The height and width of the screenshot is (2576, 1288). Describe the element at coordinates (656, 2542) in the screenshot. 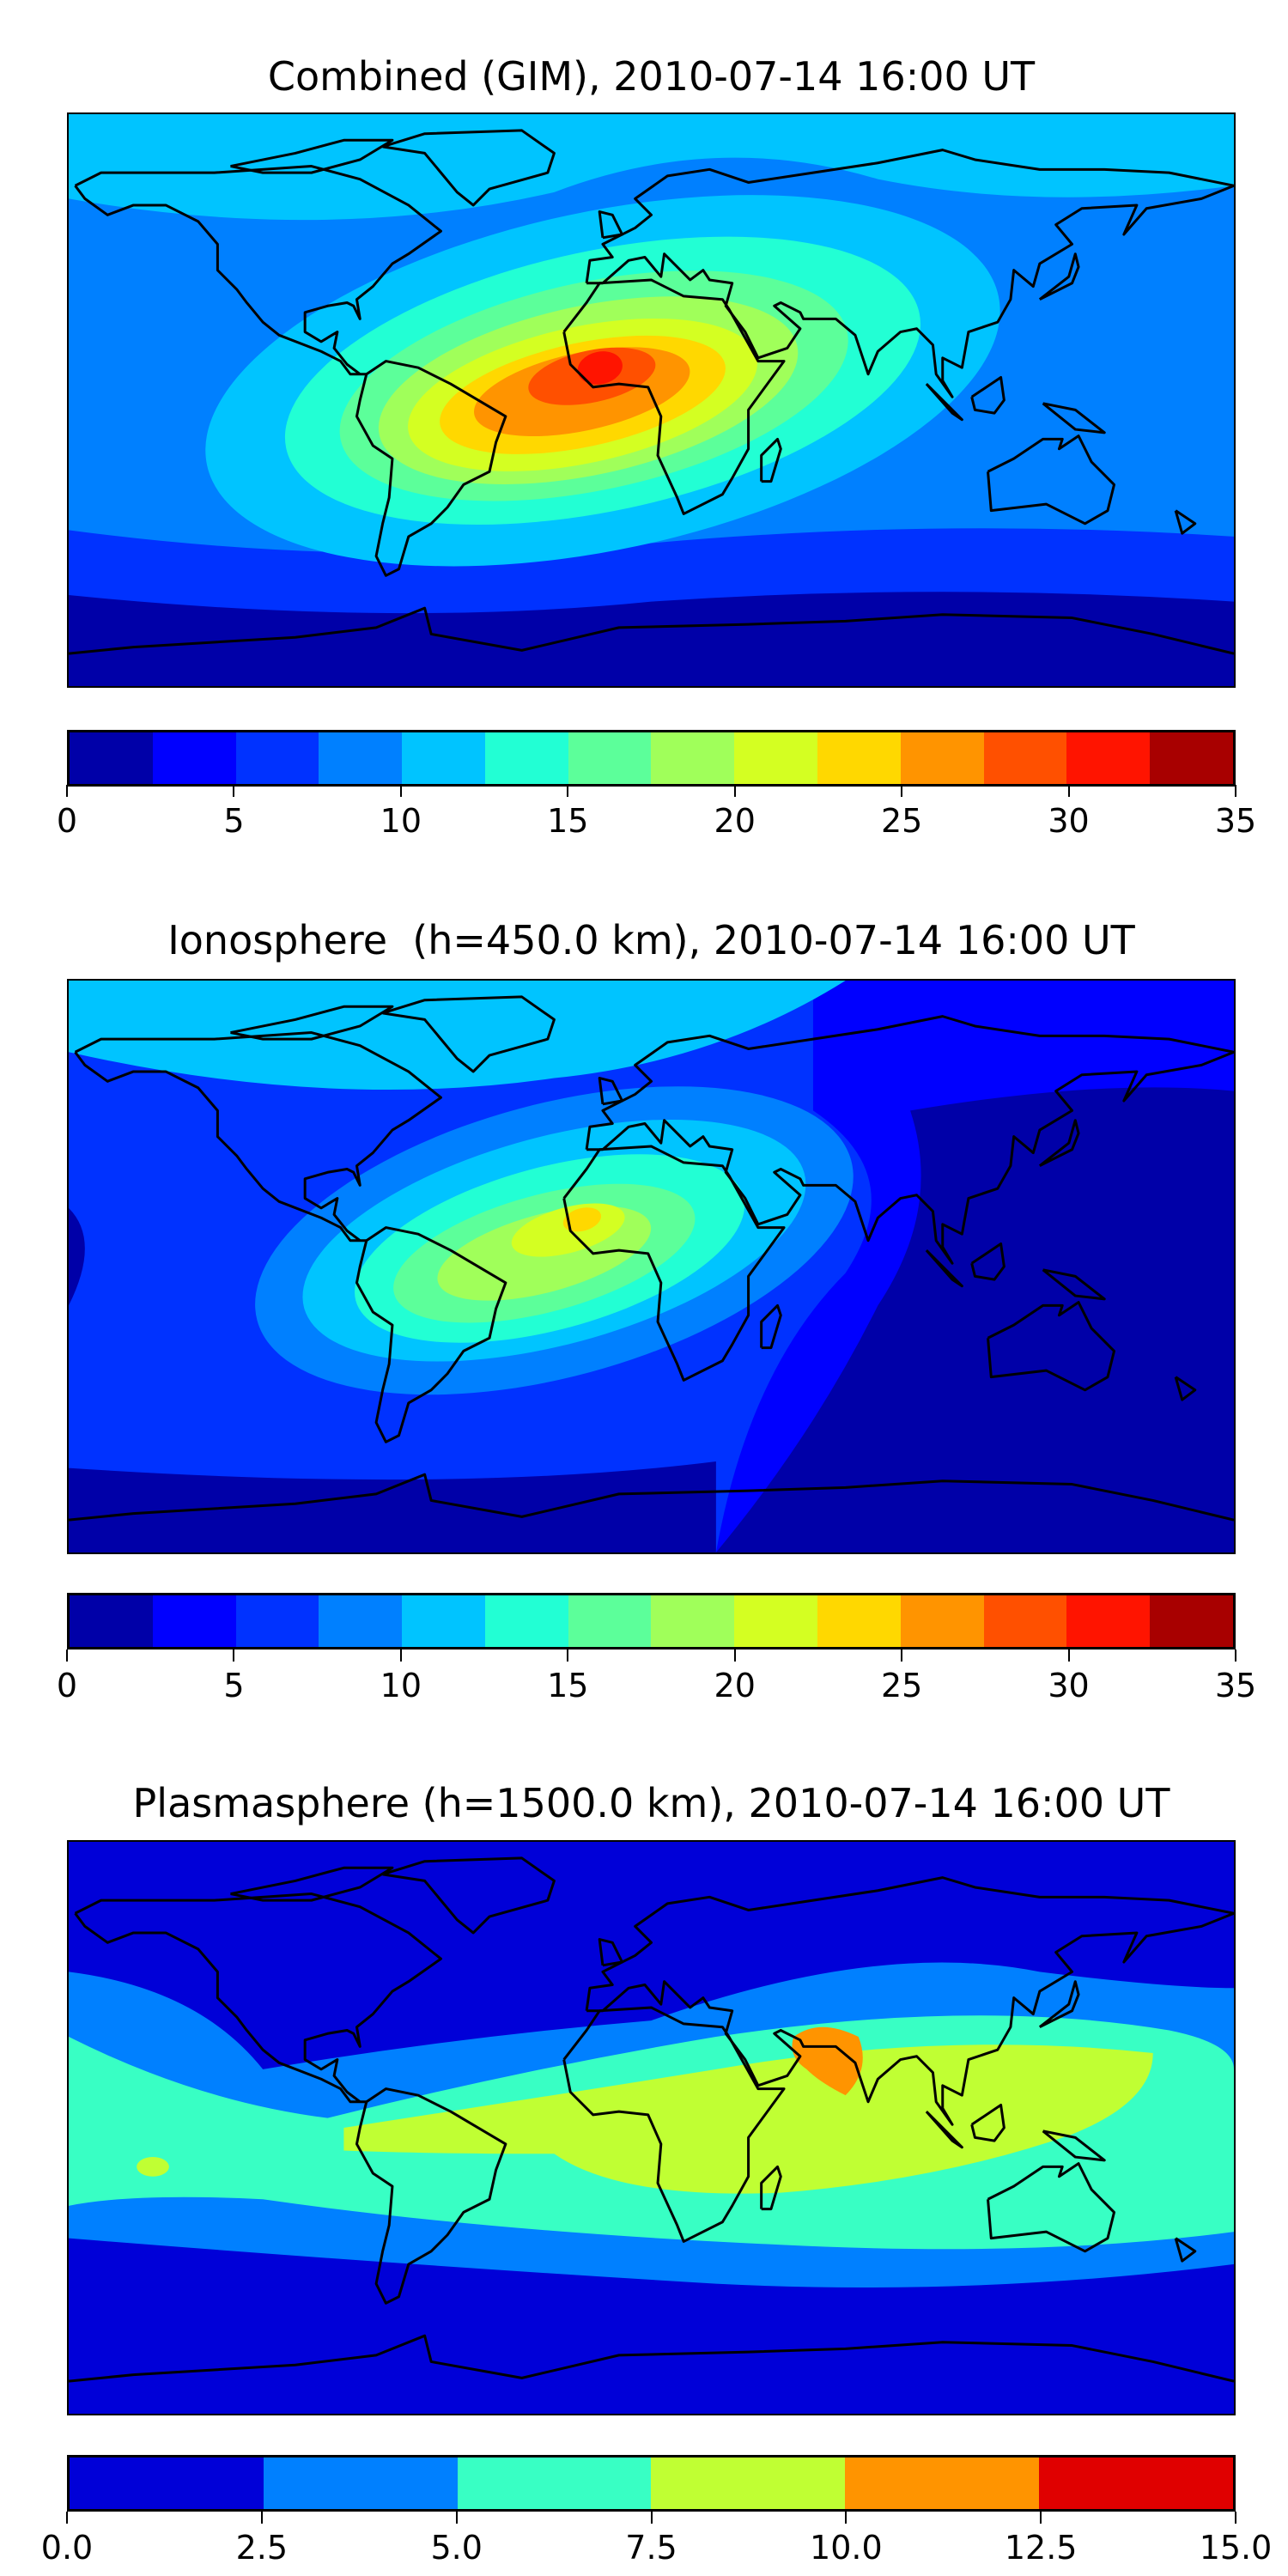

I see `panel-3-colorbar-ticks: 0.0 2.5 5.0 7.5 10.0 12.5 15.0` at that location.